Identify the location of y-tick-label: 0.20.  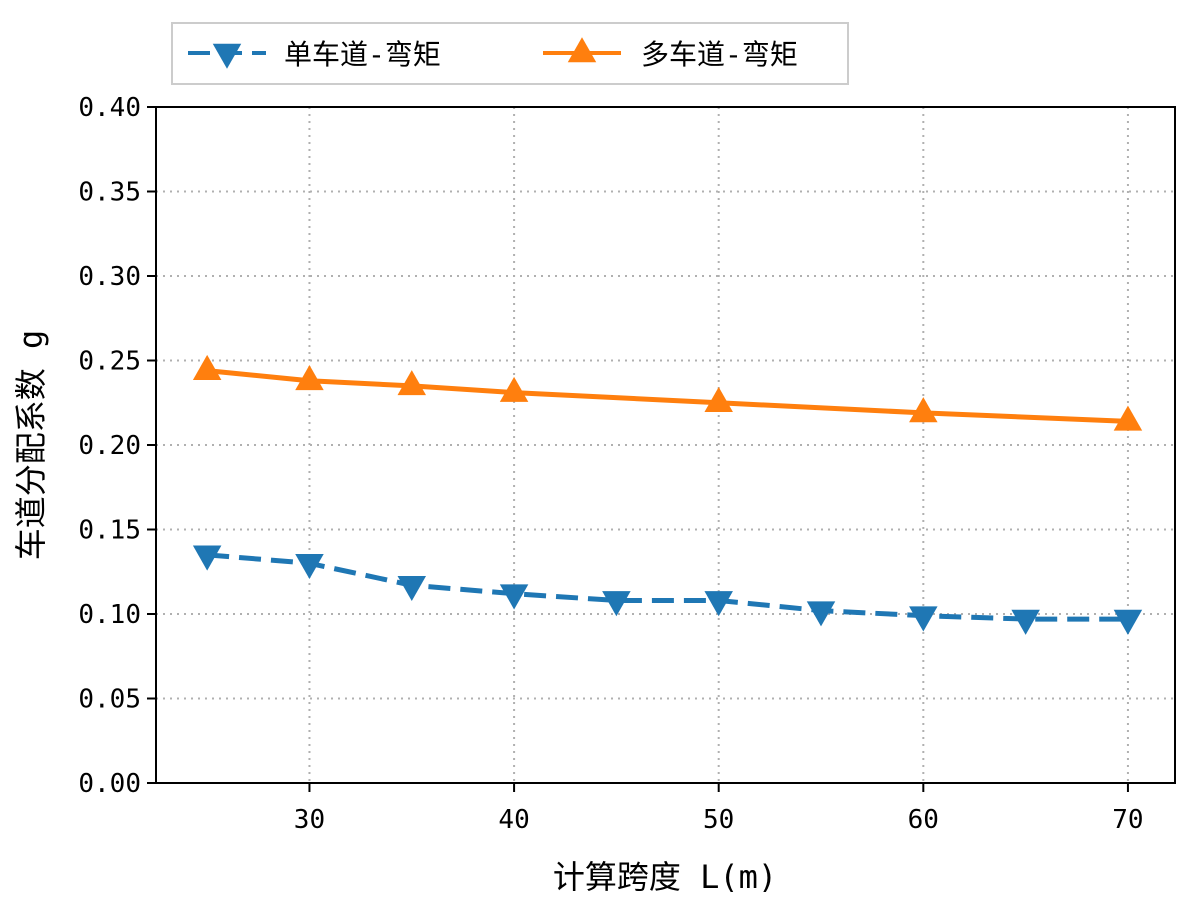
(109, 446).